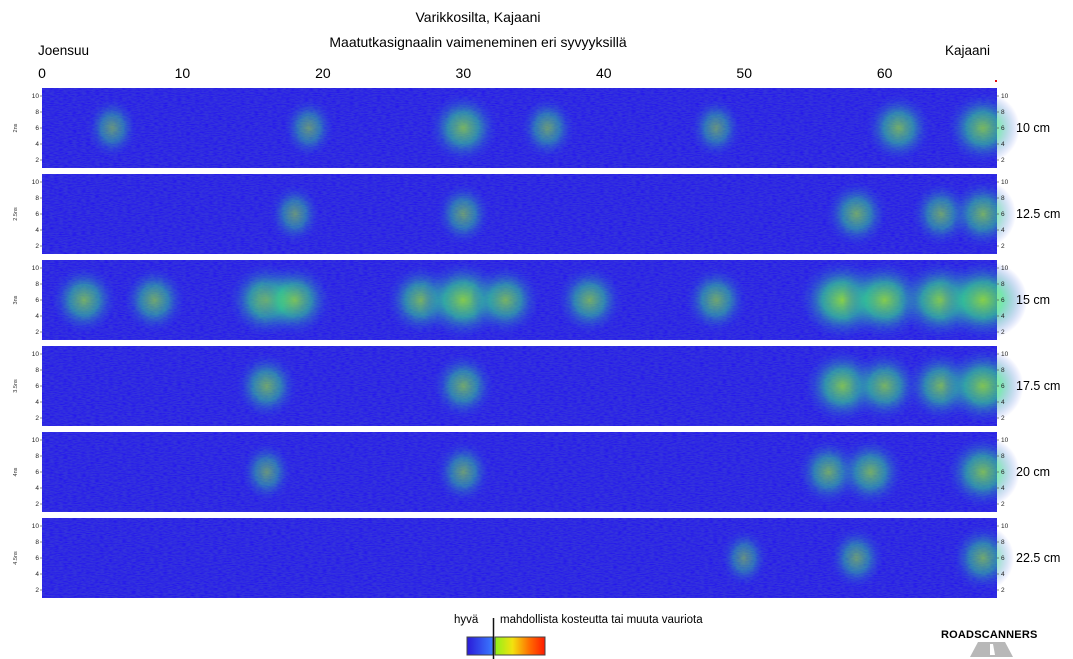  What do you see at coordinates (464, 73) in the screenshot?
I see `x-tick-label: 30` at bounding box center [464, 73].